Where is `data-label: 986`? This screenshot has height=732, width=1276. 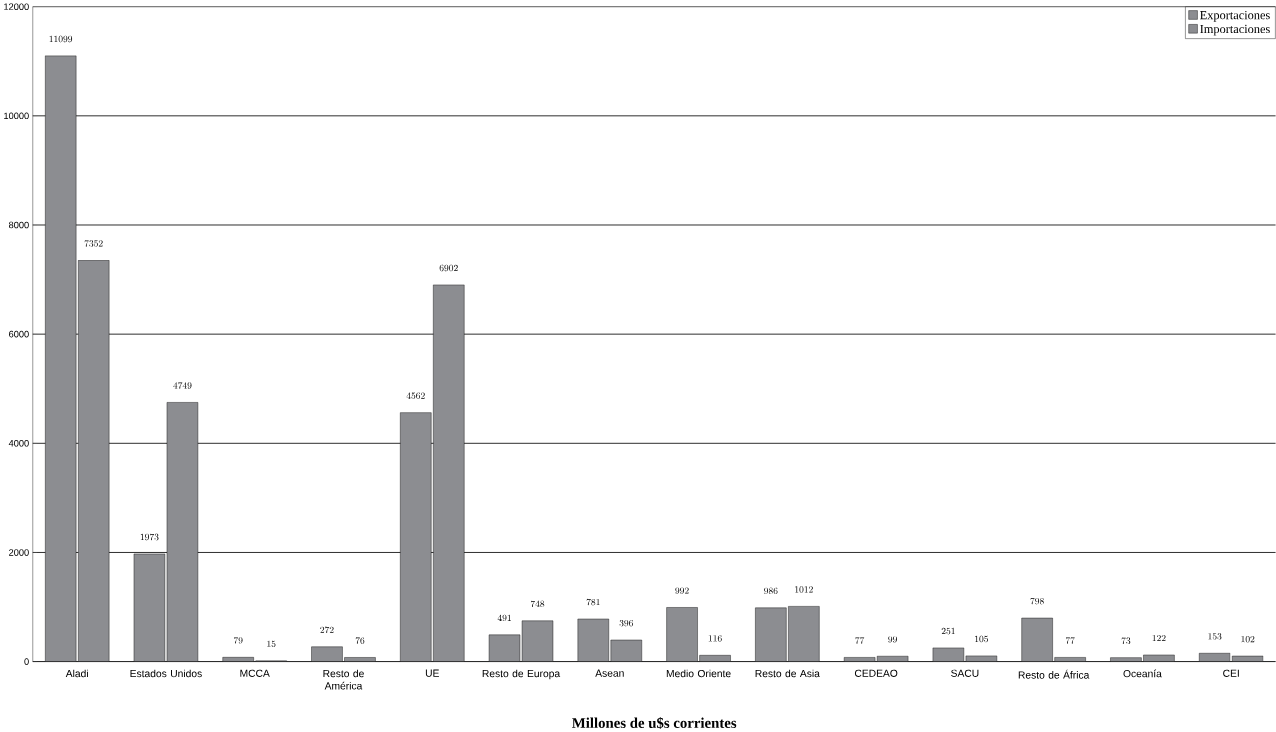 data-label: 986 is located at coordinates (771, 590).